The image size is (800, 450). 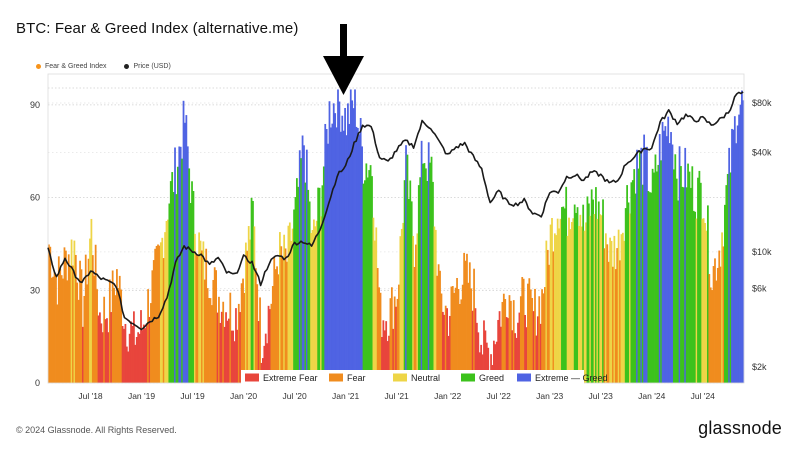 What do you see at coordinates (157, 28) in the screenshot?
I see `chart-title: BTC: Fear & Greed Index (alternative.me)` at bounding box center [157, 28].